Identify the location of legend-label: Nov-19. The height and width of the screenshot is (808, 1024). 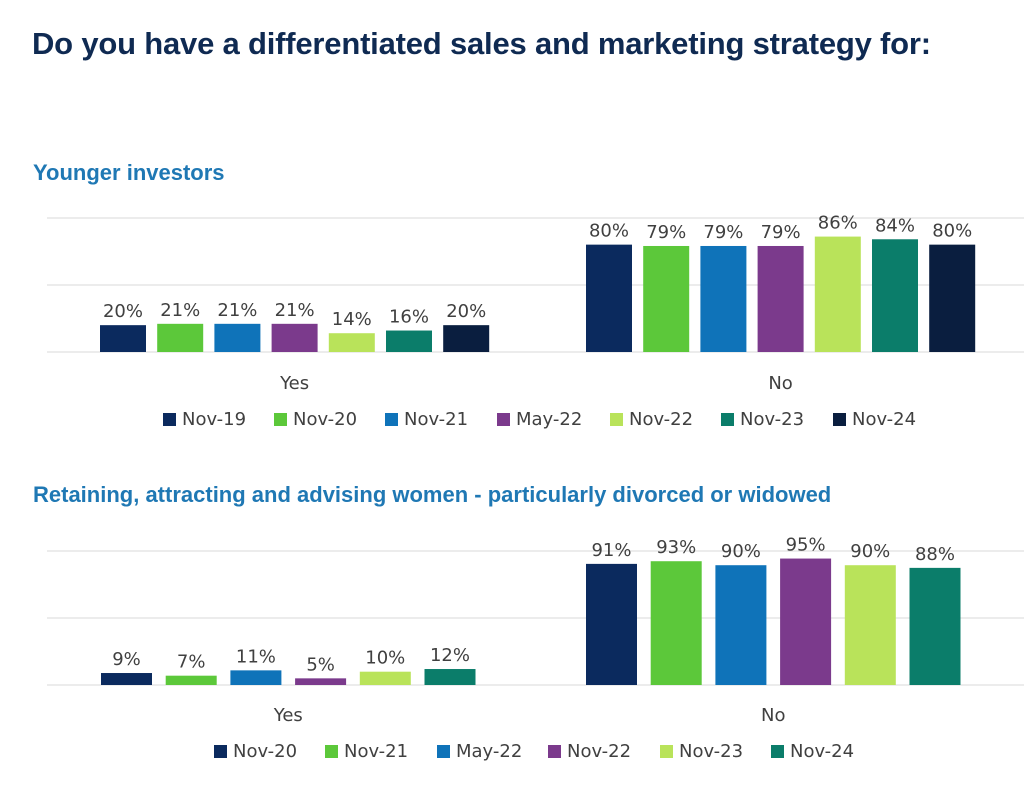
(214, 419).